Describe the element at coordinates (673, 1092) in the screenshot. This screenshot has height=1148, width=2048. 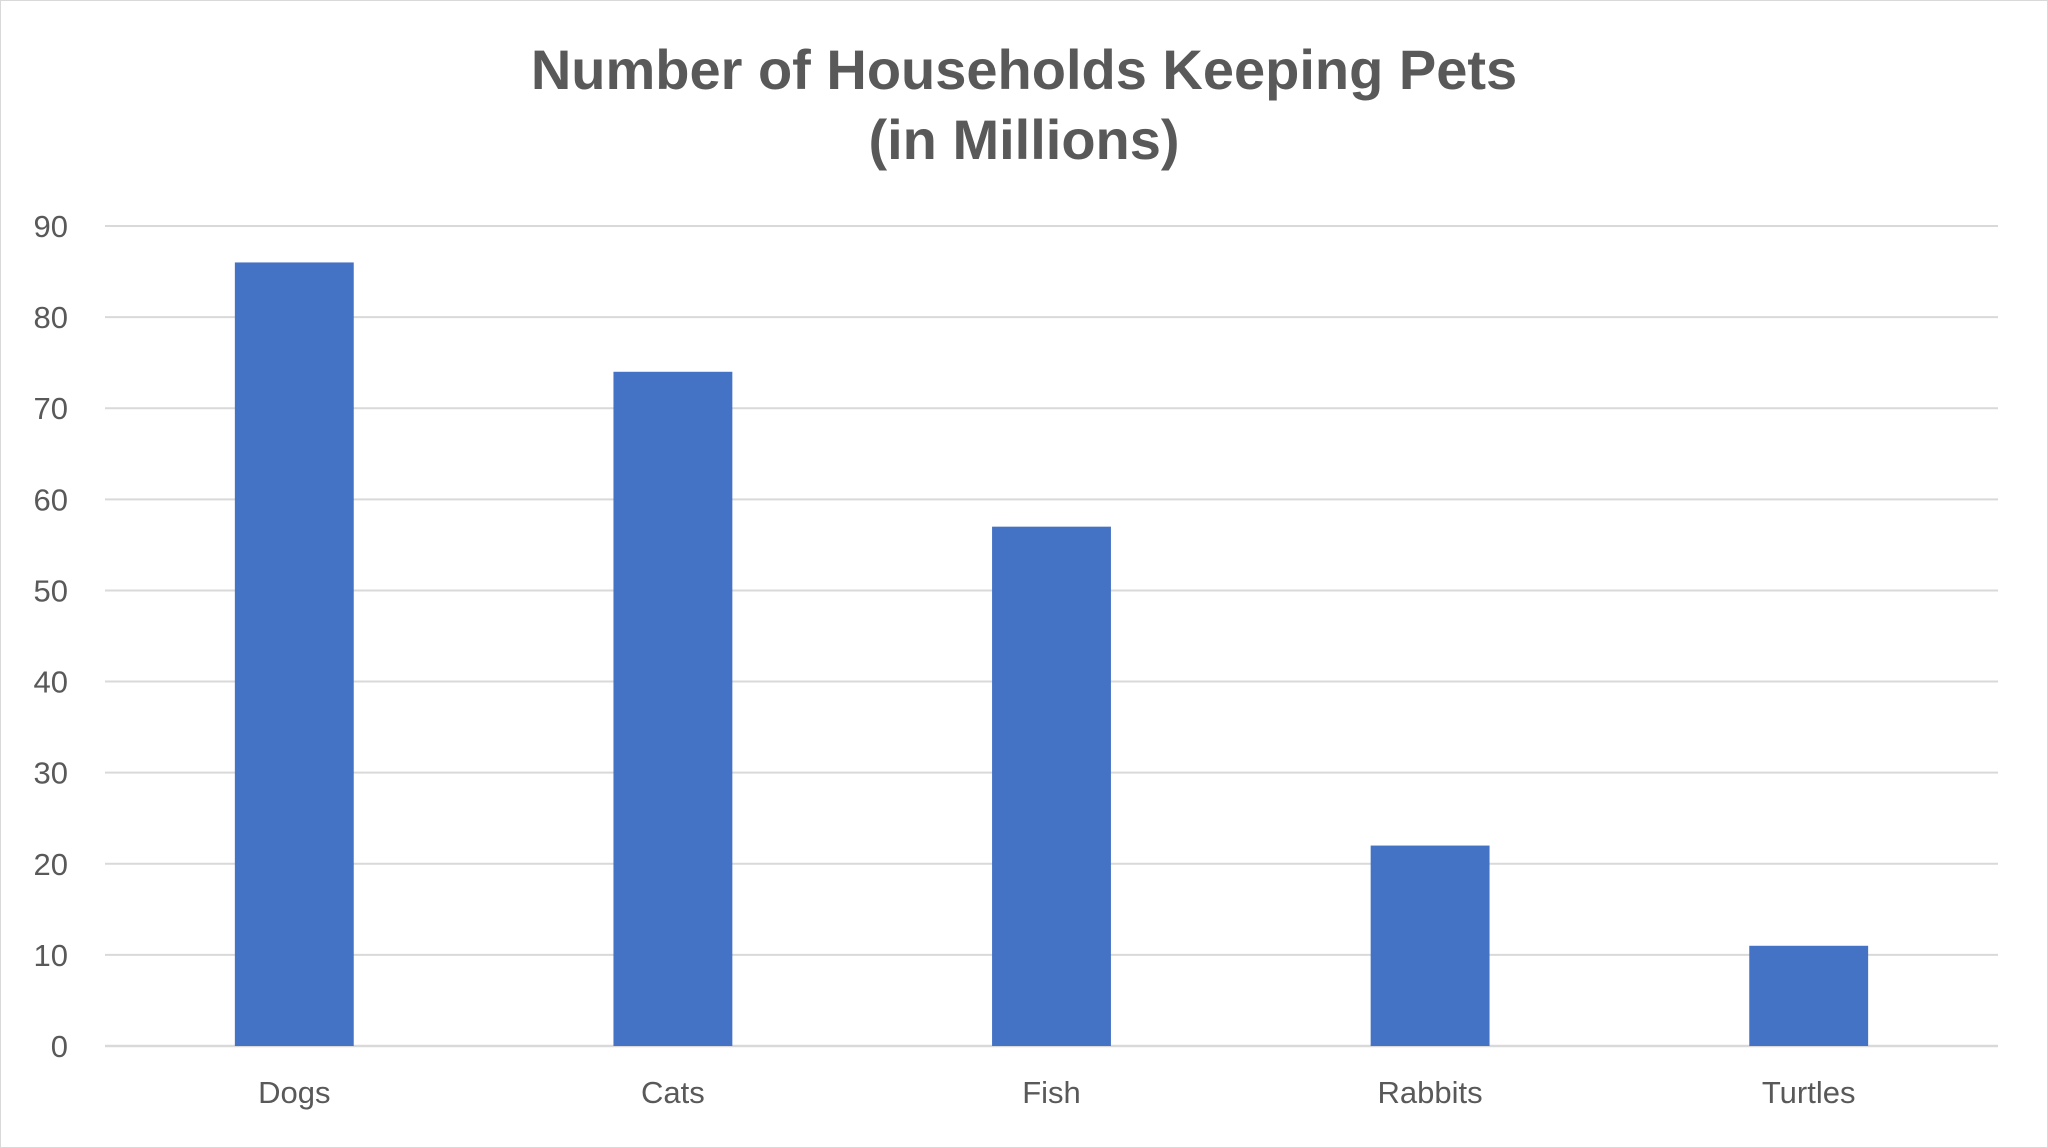
I see `x-tick-label: Cats` at that location.